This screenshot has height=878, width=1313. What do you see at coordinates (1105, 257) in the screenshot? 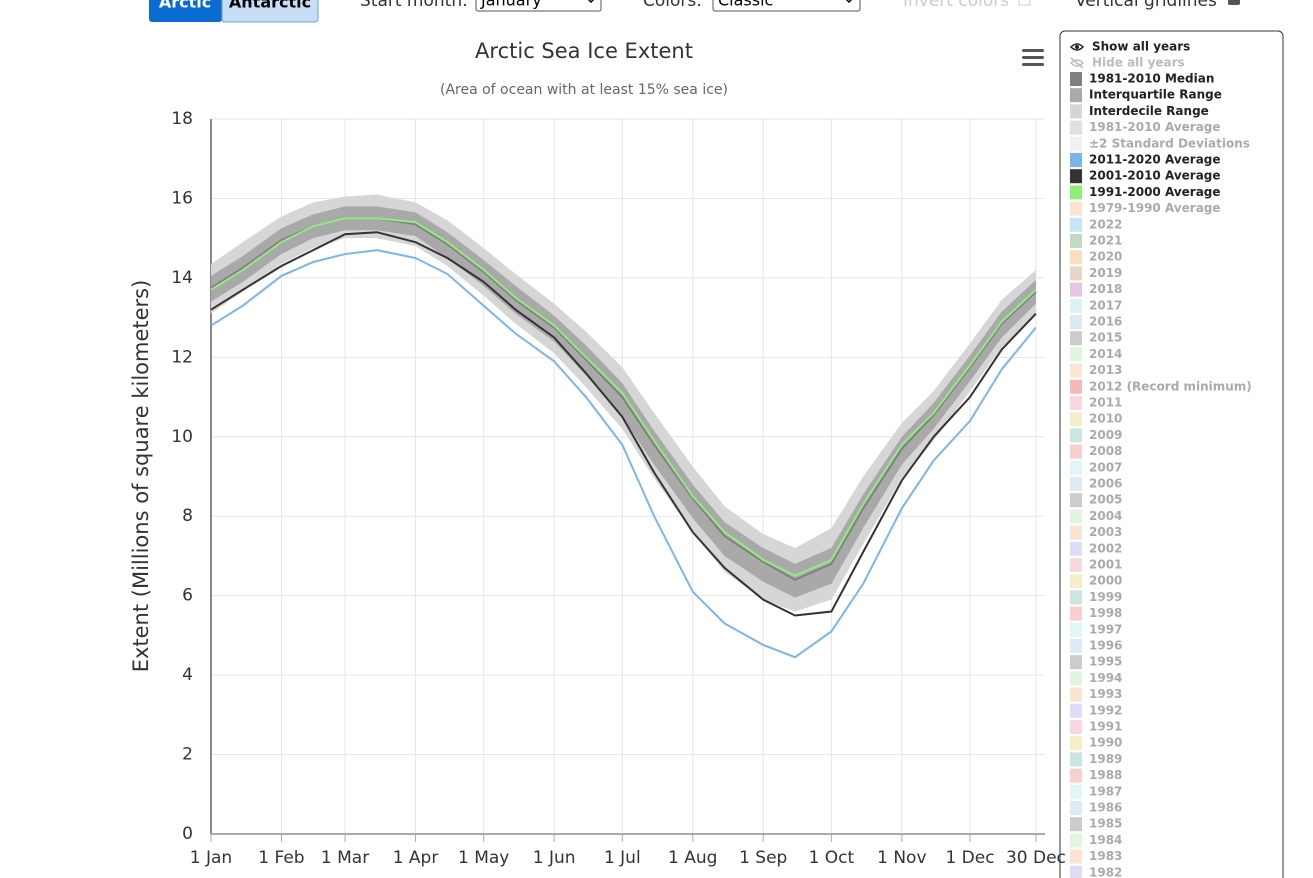
I see `legend-item: 2020` at bounding box center [1105, 257].